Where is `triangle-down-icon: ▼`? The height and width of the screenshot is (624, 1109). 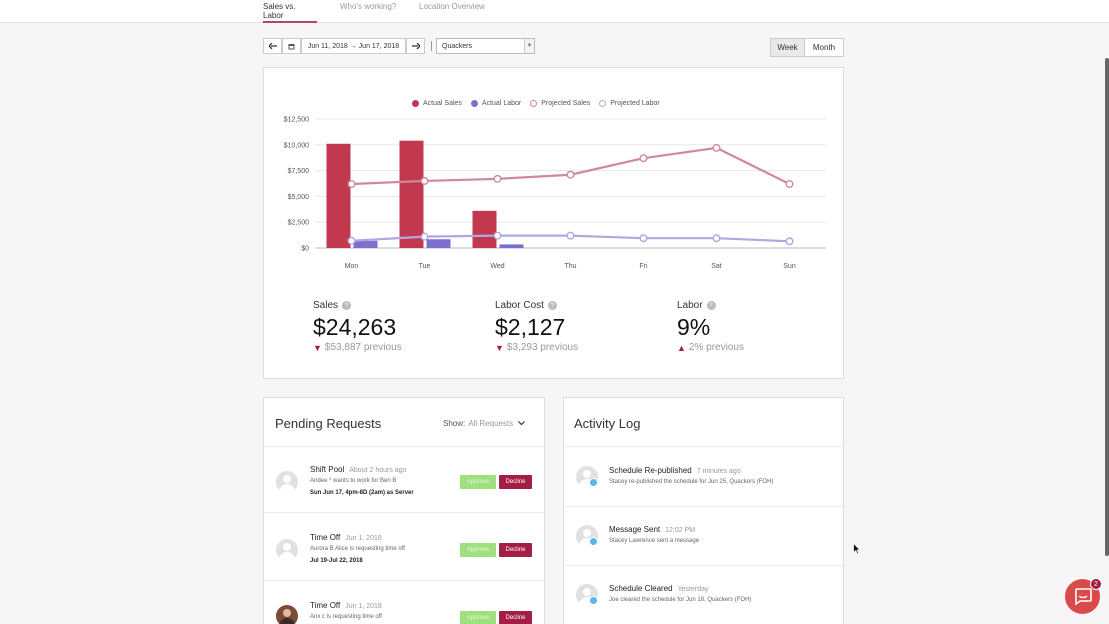 triangle-down-icon: ▼ is located at coordinates (499, 347).